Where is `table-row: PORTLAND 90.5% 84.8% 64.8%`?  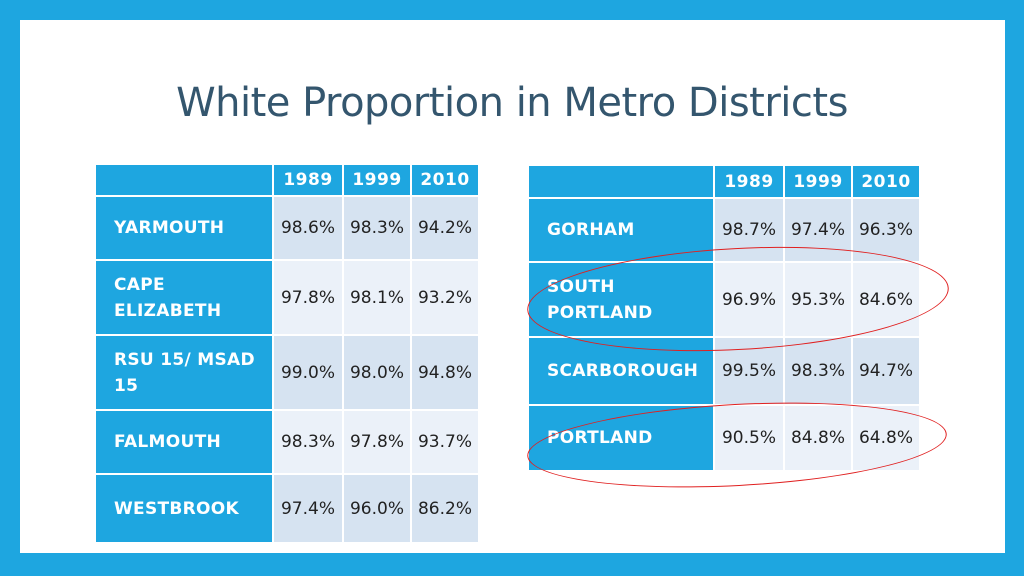
table-row: PORTLAND 90.5% 84.8% 64.8% is located at coordinates (724, 438).